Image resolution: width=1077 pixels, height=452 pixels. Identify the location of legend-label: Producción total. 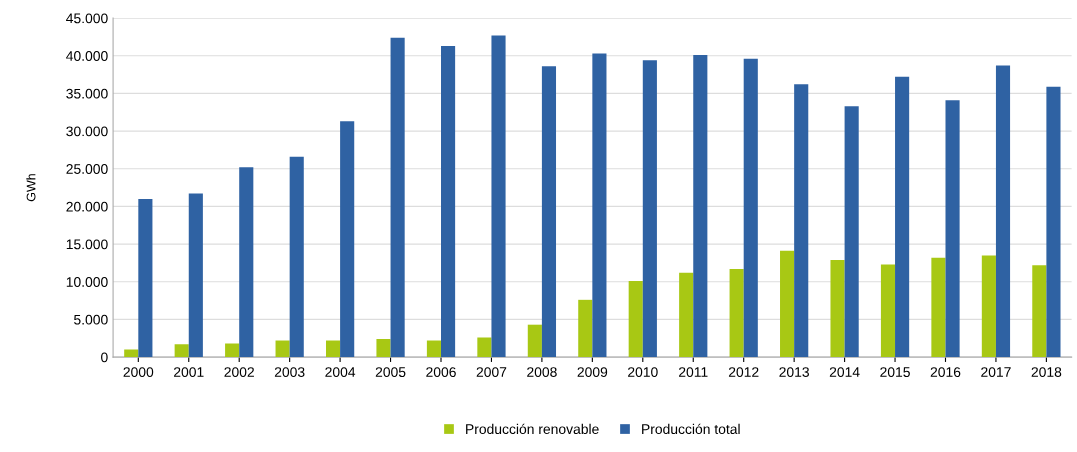
(691, 429).